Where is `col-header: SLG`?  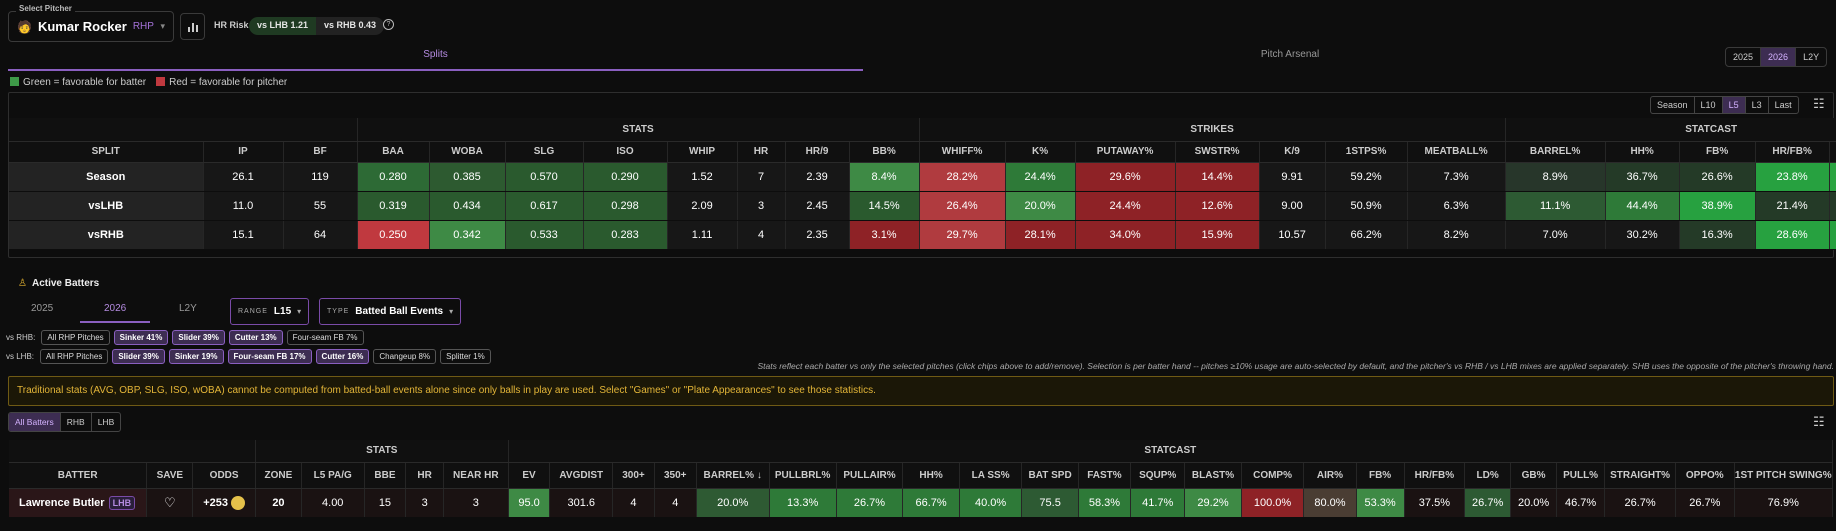
col-header: SLG is located at coordinates (544, 152).